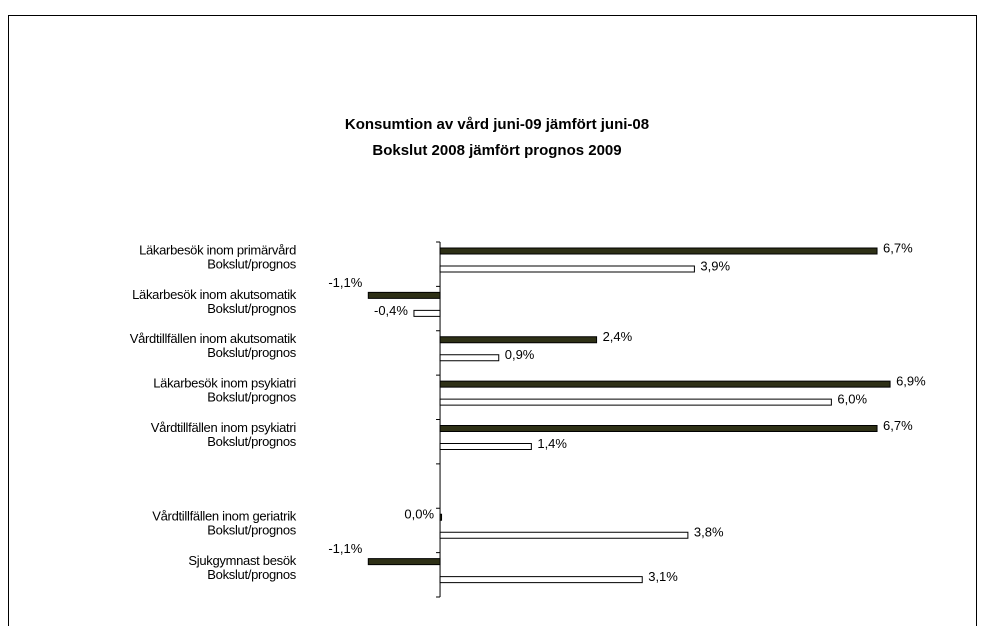 The image size is (995, 626). I want to click on value-label: 3,8%, so click(709, 532).